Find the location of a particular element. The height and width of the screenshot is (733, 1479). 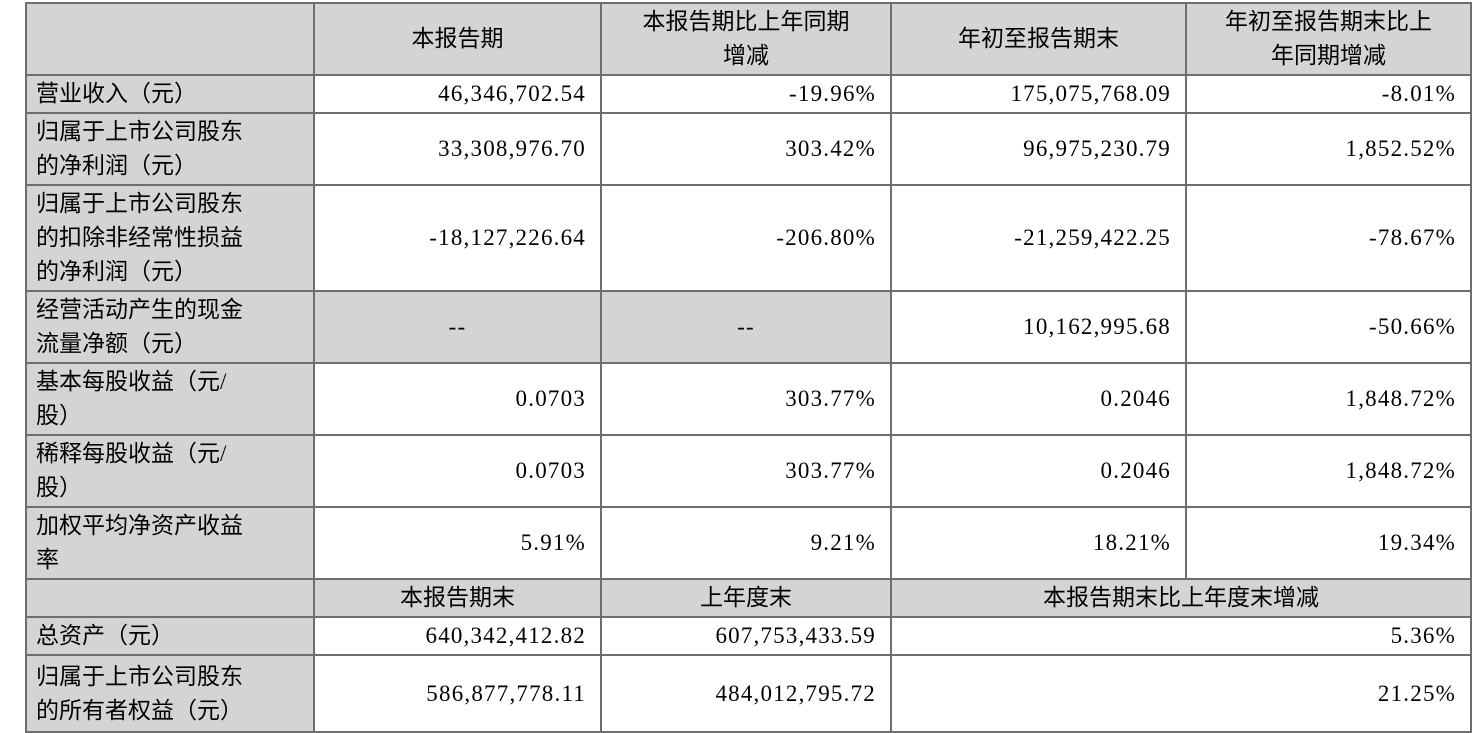

value-cell: -21,259,422.25 is located at coordinates (1038, 238).